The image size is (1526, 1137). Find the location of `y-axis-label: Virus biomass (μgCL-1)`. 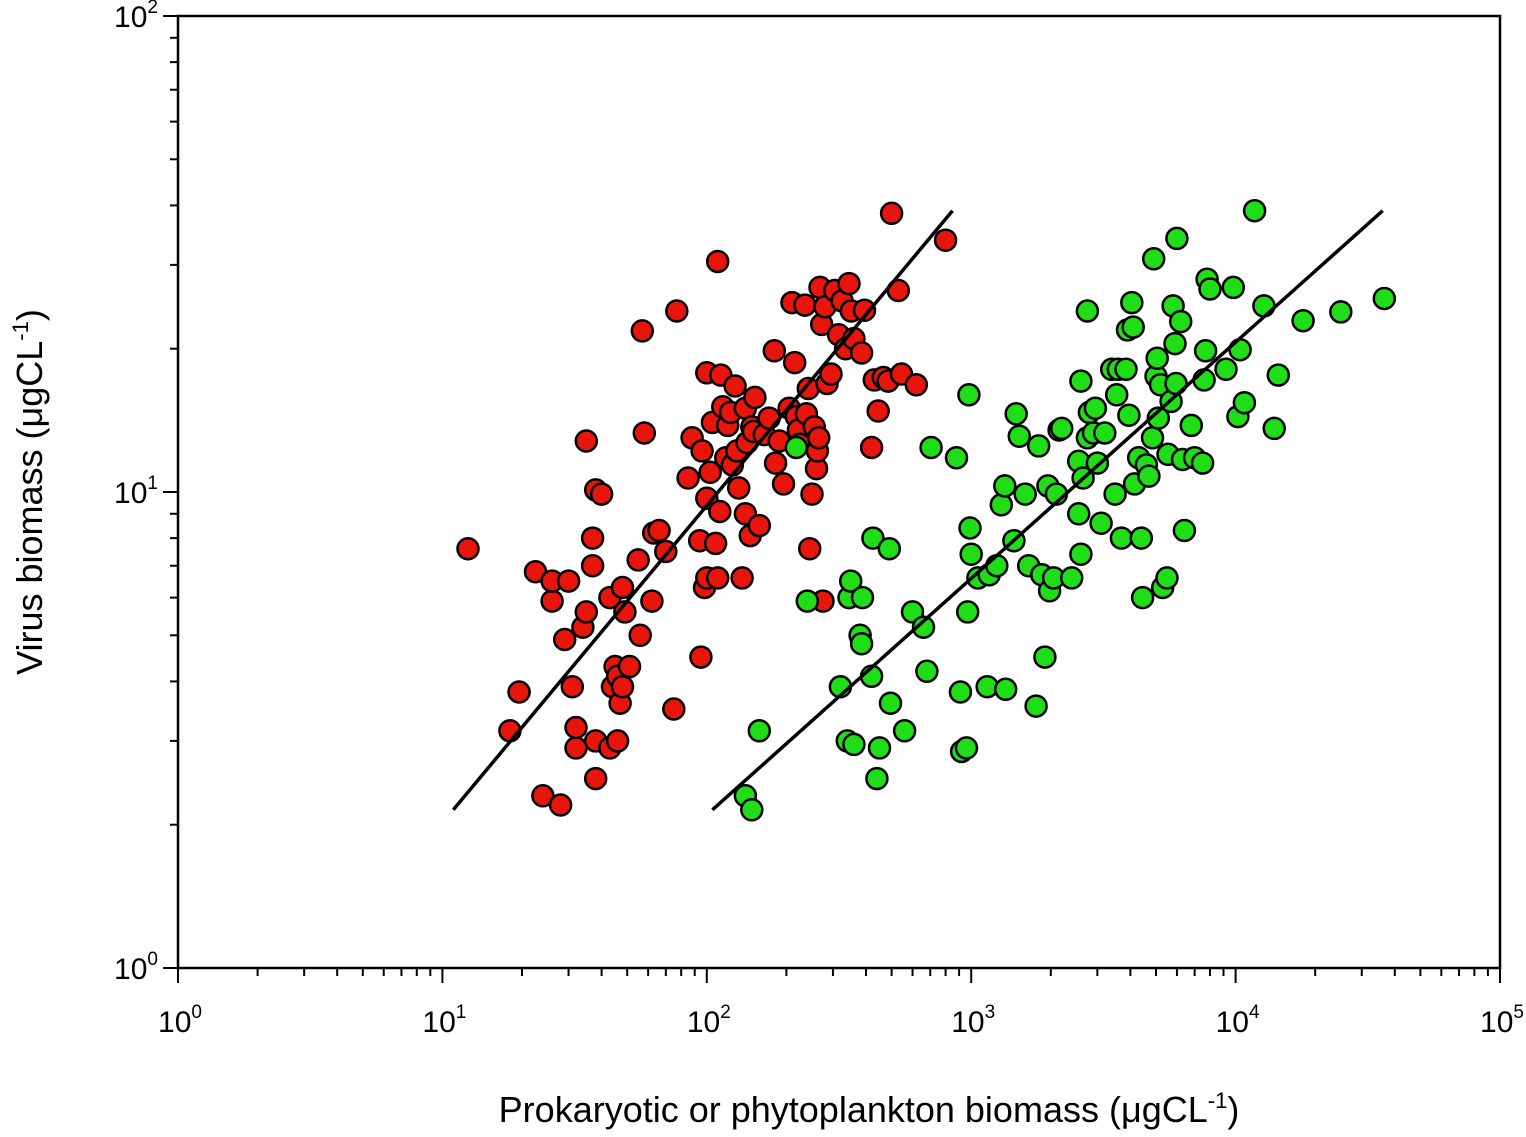

y-axis-label: Virus biomass (μgCL-1) is located at coordinates (29, 492).